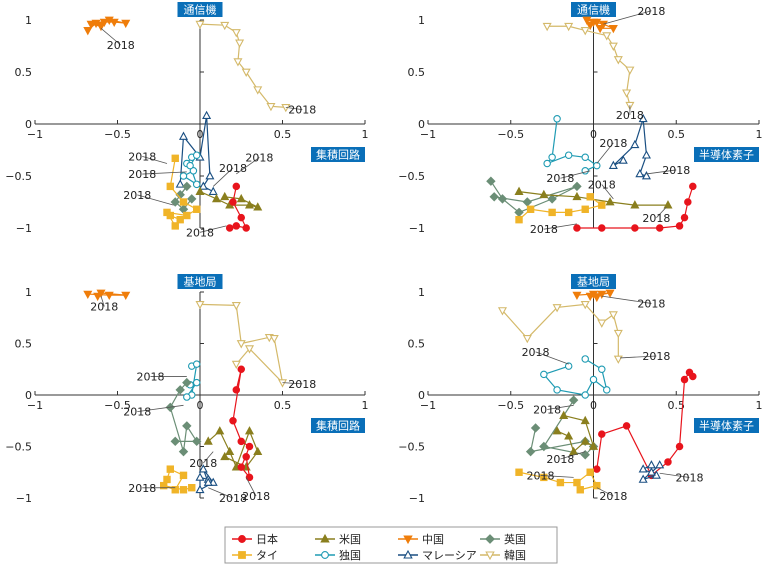  Describe the element at coordinates (515, 555) in the screenshot. I see `legend-label: 韓国` at that location.